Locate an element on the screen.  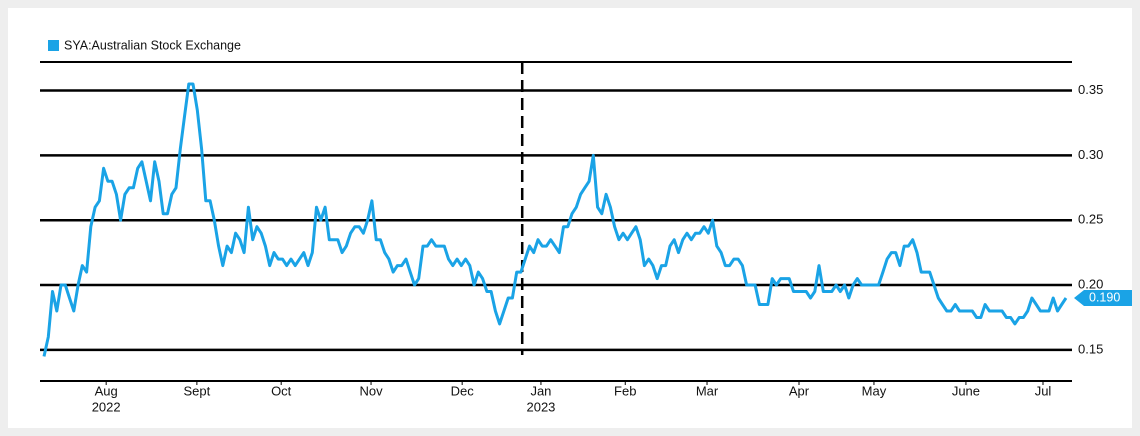
x-tick-label: Sept is located at coordinates (196, 390).